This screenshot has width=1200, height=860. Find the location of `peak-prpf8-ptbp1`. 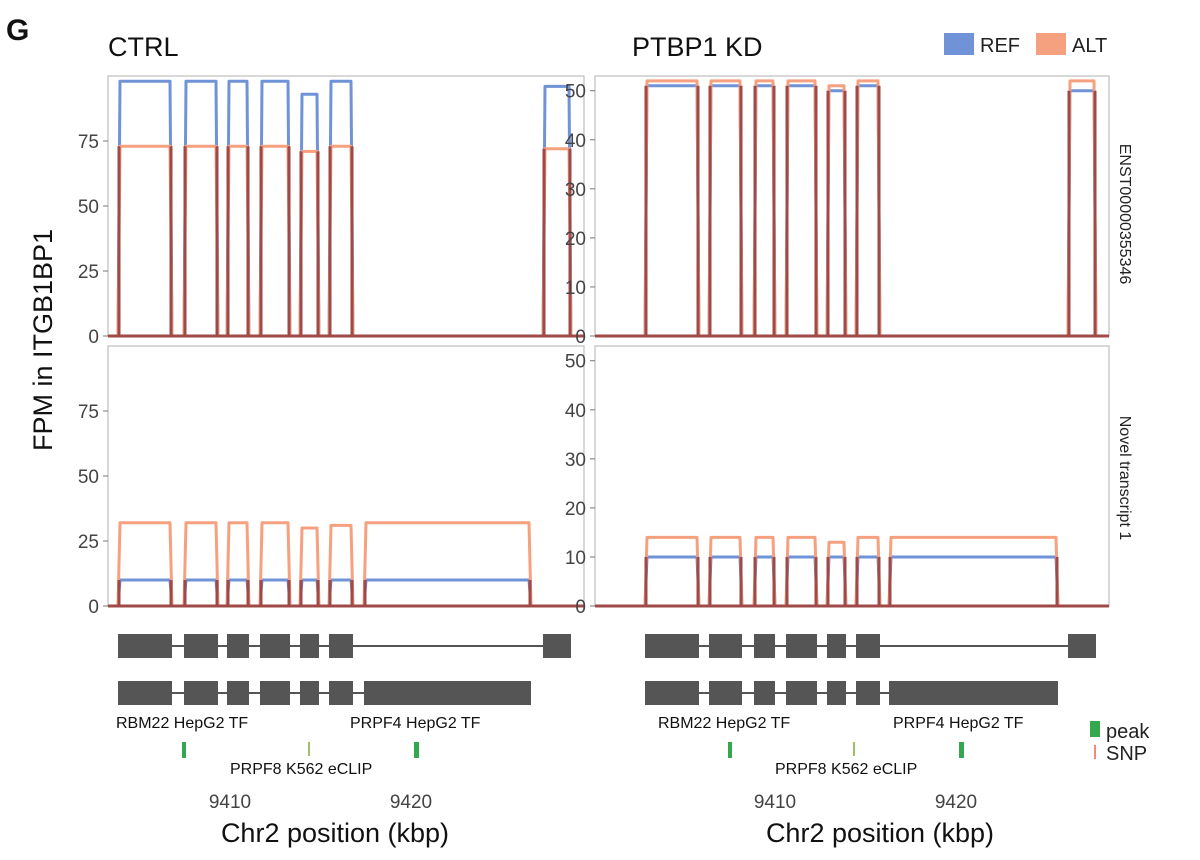

peak-prpf8-ptbp1 is located at coordinates (854, 749).